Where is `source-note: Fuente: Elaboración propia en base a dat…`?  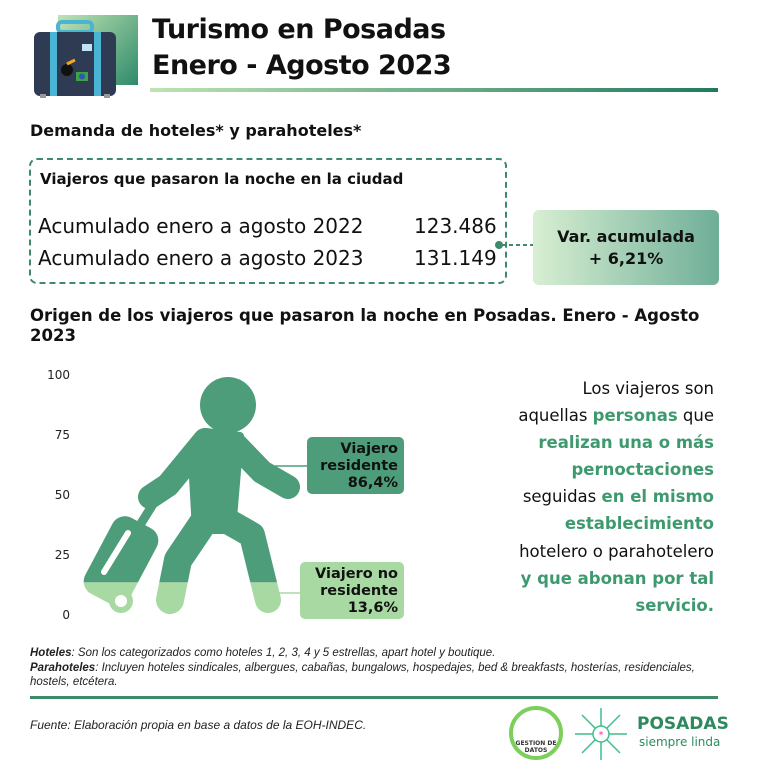
source-note: Fuente: Elaboración propia en base a dat… is located at coordinates (198, 725).